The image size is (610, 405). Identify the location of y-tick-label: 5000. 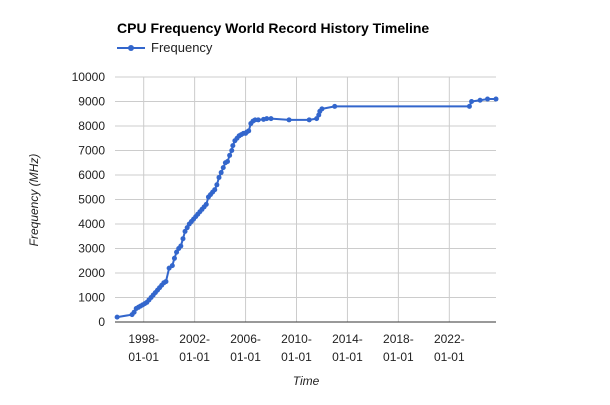
(91, 200).